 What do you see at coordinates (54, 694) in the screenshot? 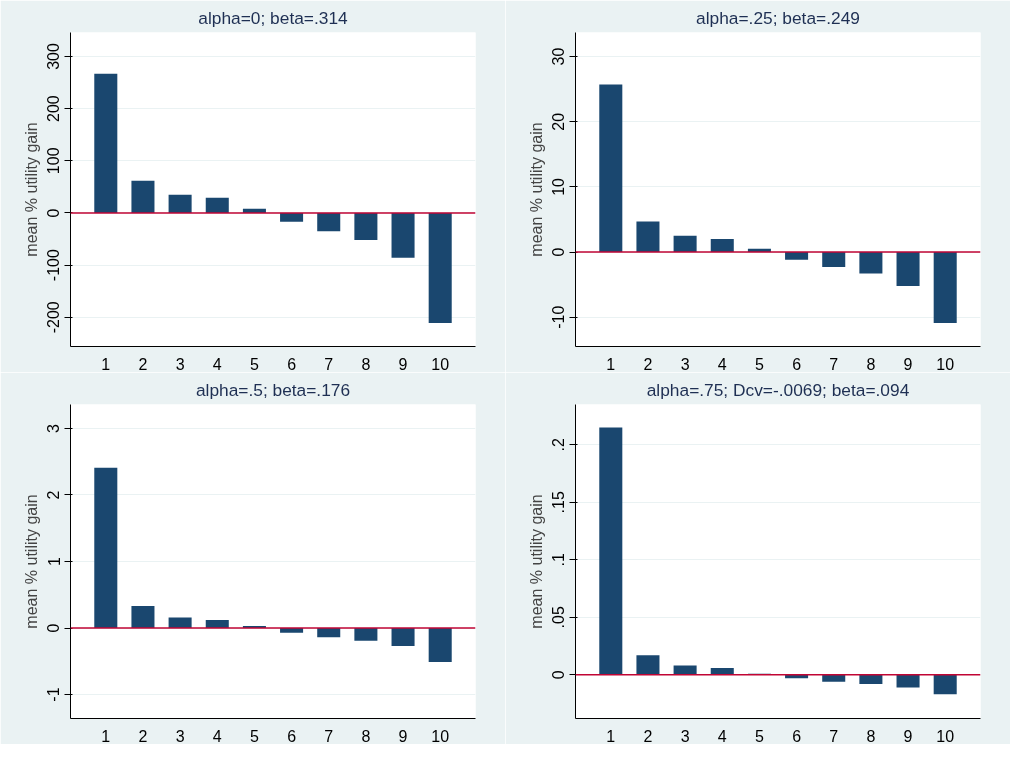
I see `y-tick-label: -1` at bounding box center [54, 694].